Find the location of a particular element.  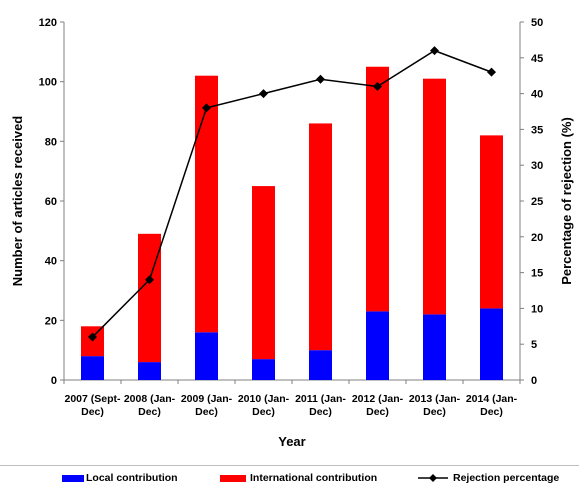

legend-label-international: International contribution is located at coordinates (313, 478).